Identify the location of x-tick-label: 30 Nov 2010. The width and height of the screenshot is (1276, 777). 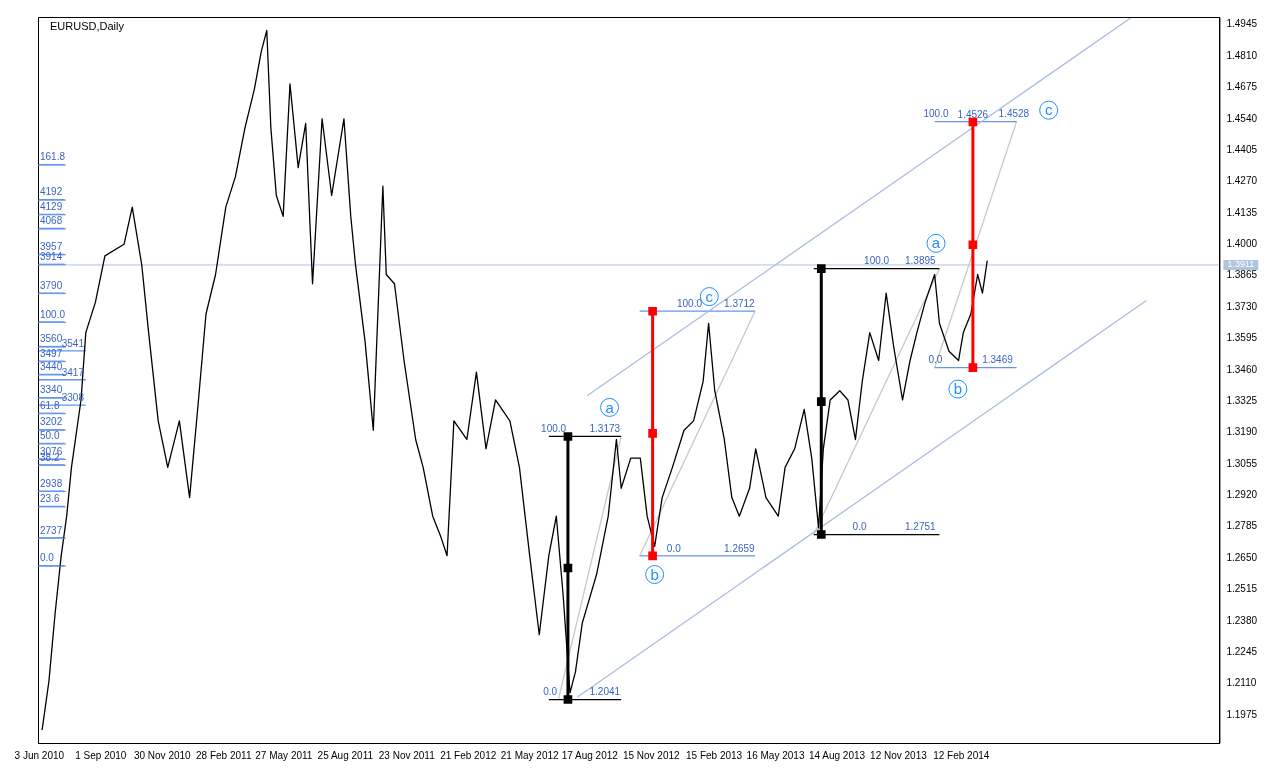
(162, 755).